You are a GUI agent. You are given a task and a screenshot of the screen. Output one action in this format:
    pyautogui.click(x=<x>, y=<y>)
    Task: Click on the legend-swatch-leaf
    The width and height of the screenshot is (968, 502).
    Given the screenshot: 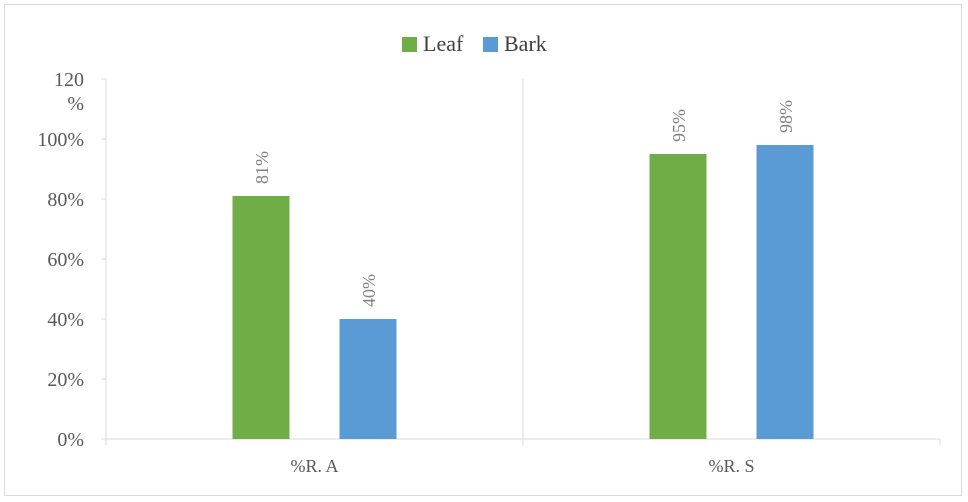 What is the action you would take?
    pyautogui.click(x=409, y=44)
    